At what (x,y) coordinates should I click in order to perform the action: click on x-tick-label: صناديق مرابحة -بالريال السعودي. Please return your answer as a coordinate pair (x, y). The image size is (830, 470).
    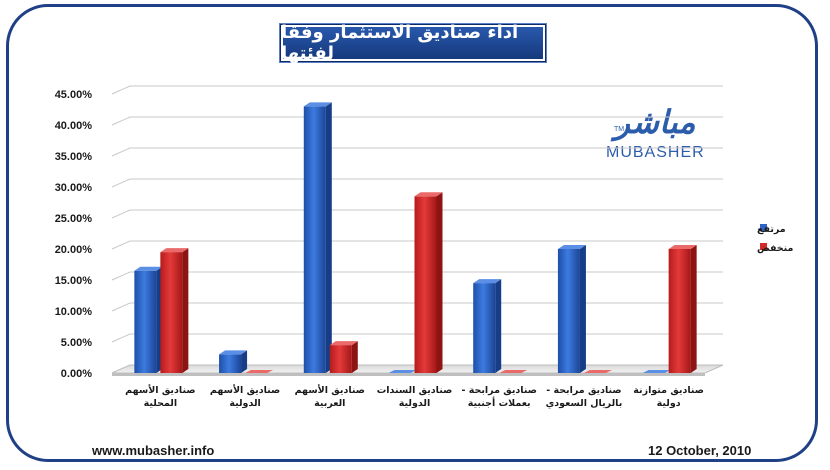
    Looking at the image, I should click on (584, 397).